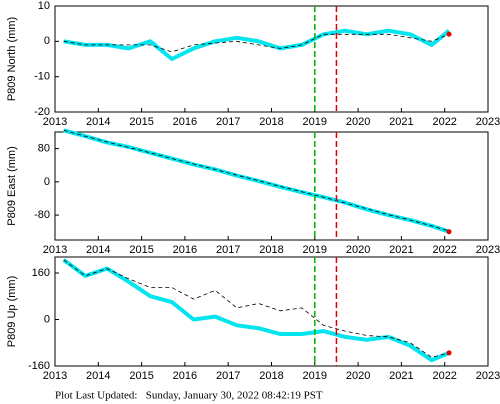 The width and height of the screenshot is (500, 404). I want to click on model-line, so click(256, 43).